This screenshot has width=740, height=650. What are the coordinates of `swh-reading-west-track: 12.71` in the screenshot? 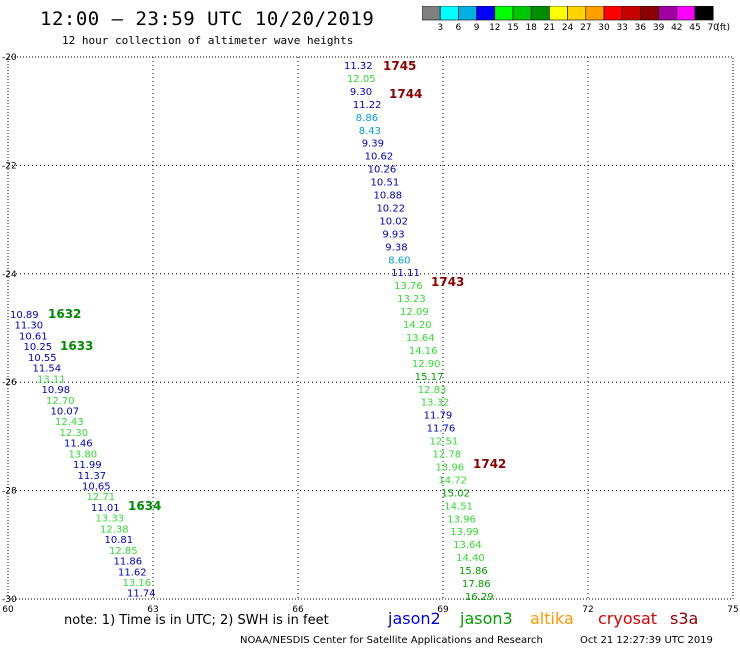 It's located at (101, 497).